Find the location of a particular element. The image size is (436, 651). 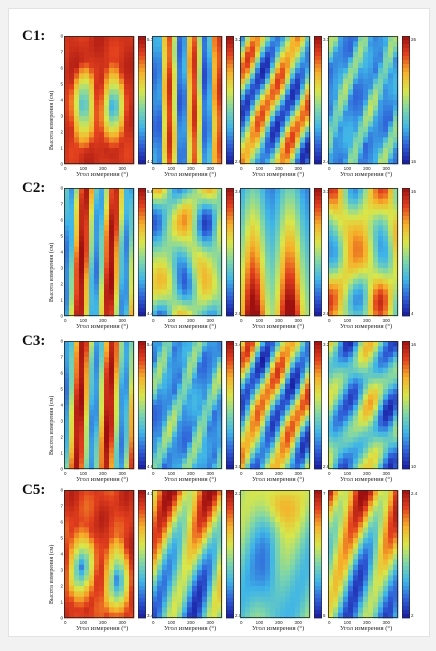

x-tick-label: 300 is located at coordinates (123, 168).